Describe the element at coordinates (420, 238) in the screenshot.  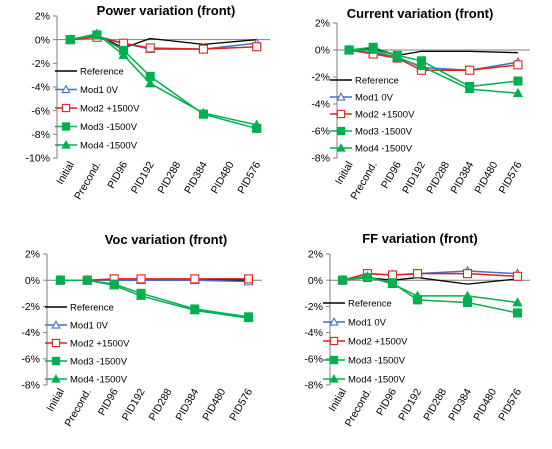
I see `chart-title: FF variation (front)` at that location.